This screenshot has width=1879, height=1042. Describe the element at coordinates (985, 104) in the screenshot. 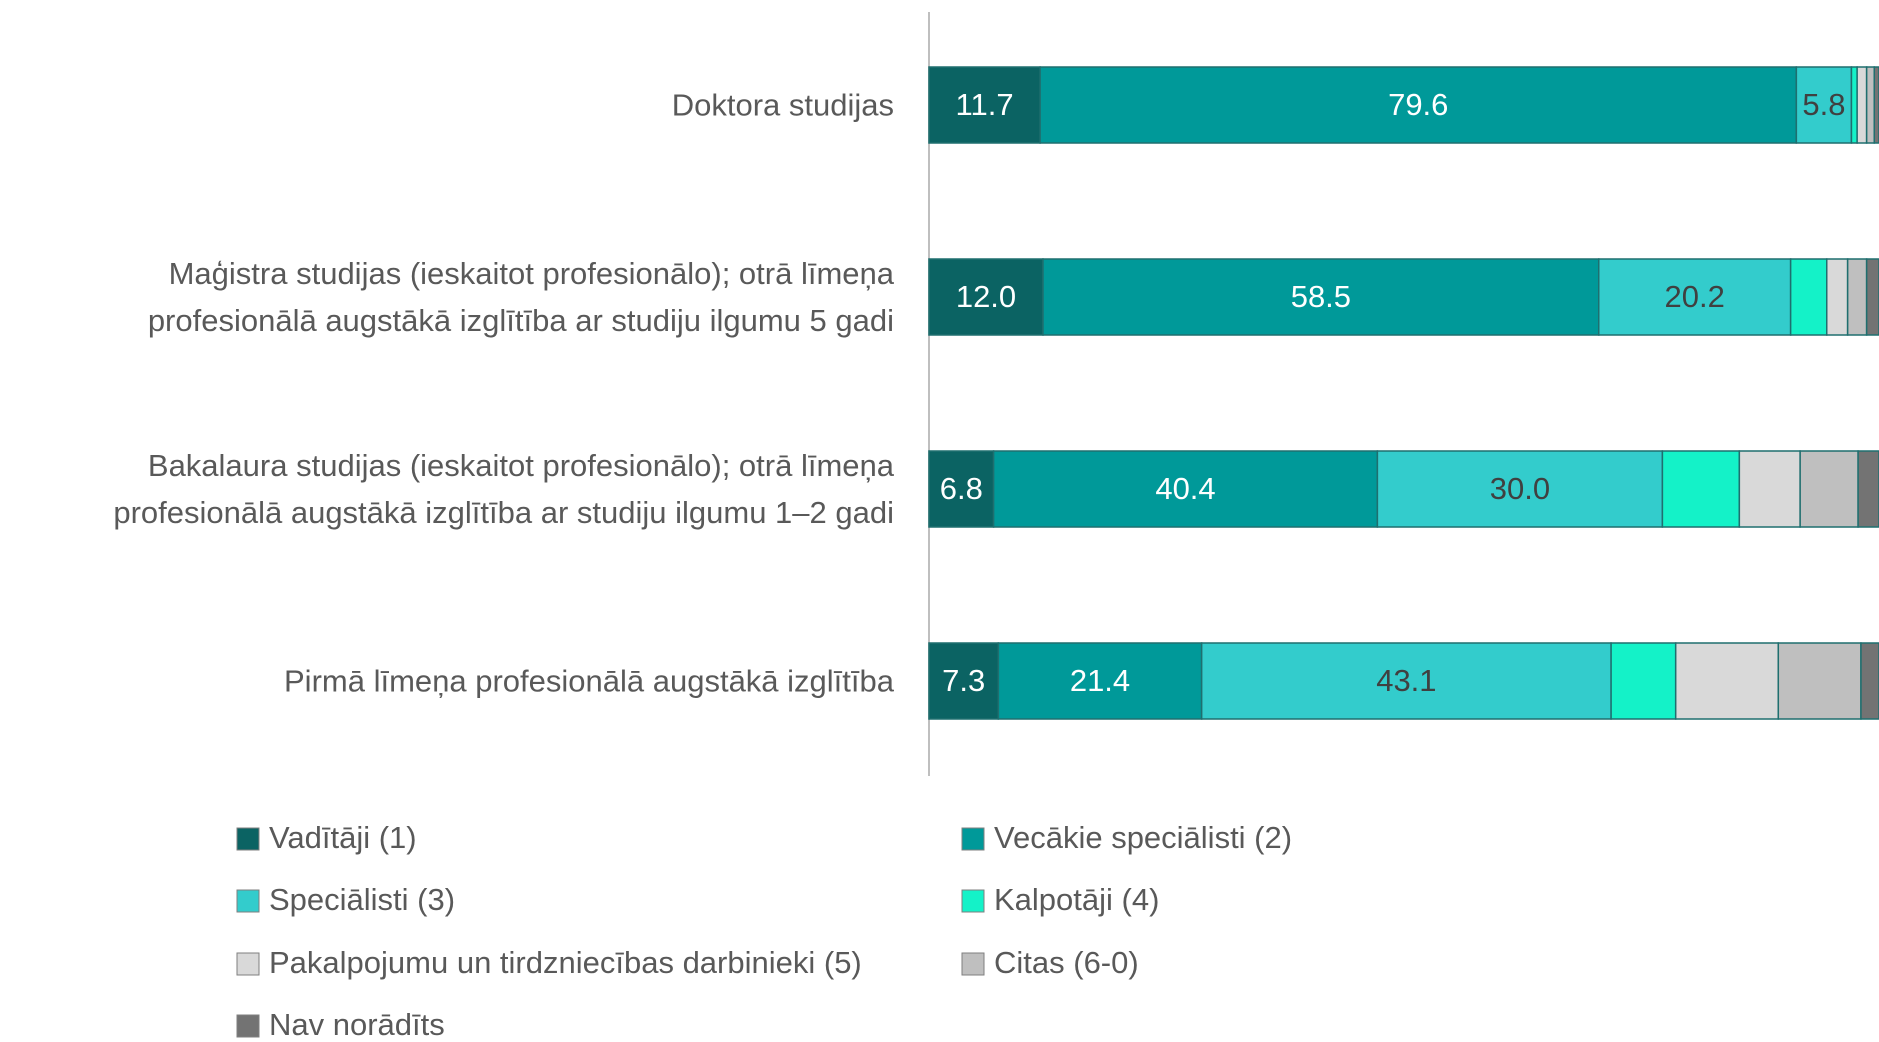

I see `value-label: 11.7` at that location.